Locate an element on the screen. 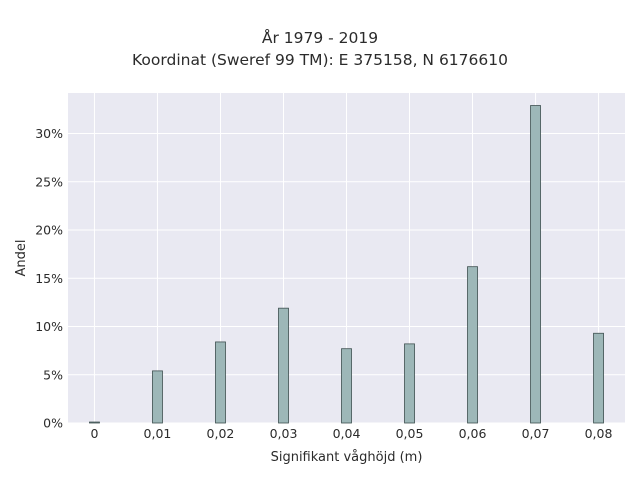  x-axis-label: Signifikant våghöjd (m) is located at coordinates (347, 457).